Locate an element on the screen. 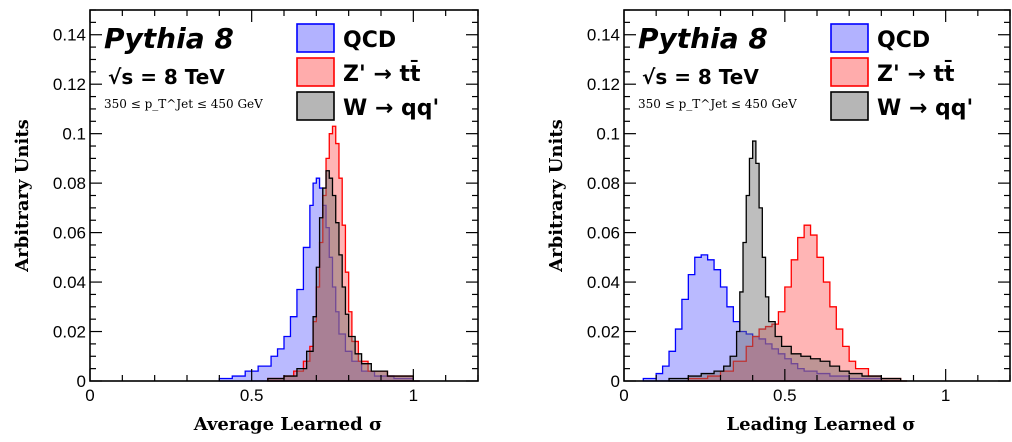 This screenshot has height=442, width=1012. series-2-histogram is located at coordinates (797, 303).